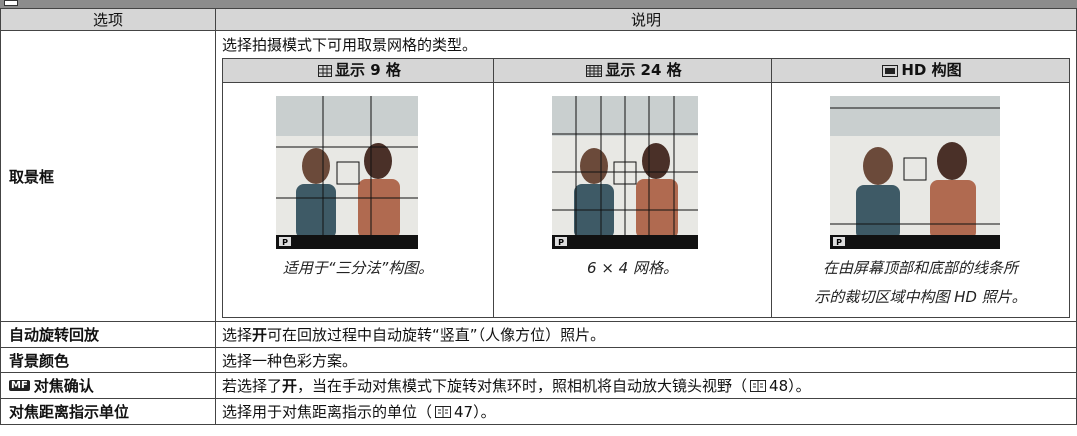 This screenshot has width=1077, height=436. Describe the element at coordinates (63, 386) in the screenshot. I see `option-text: 对焦确认` at that location.